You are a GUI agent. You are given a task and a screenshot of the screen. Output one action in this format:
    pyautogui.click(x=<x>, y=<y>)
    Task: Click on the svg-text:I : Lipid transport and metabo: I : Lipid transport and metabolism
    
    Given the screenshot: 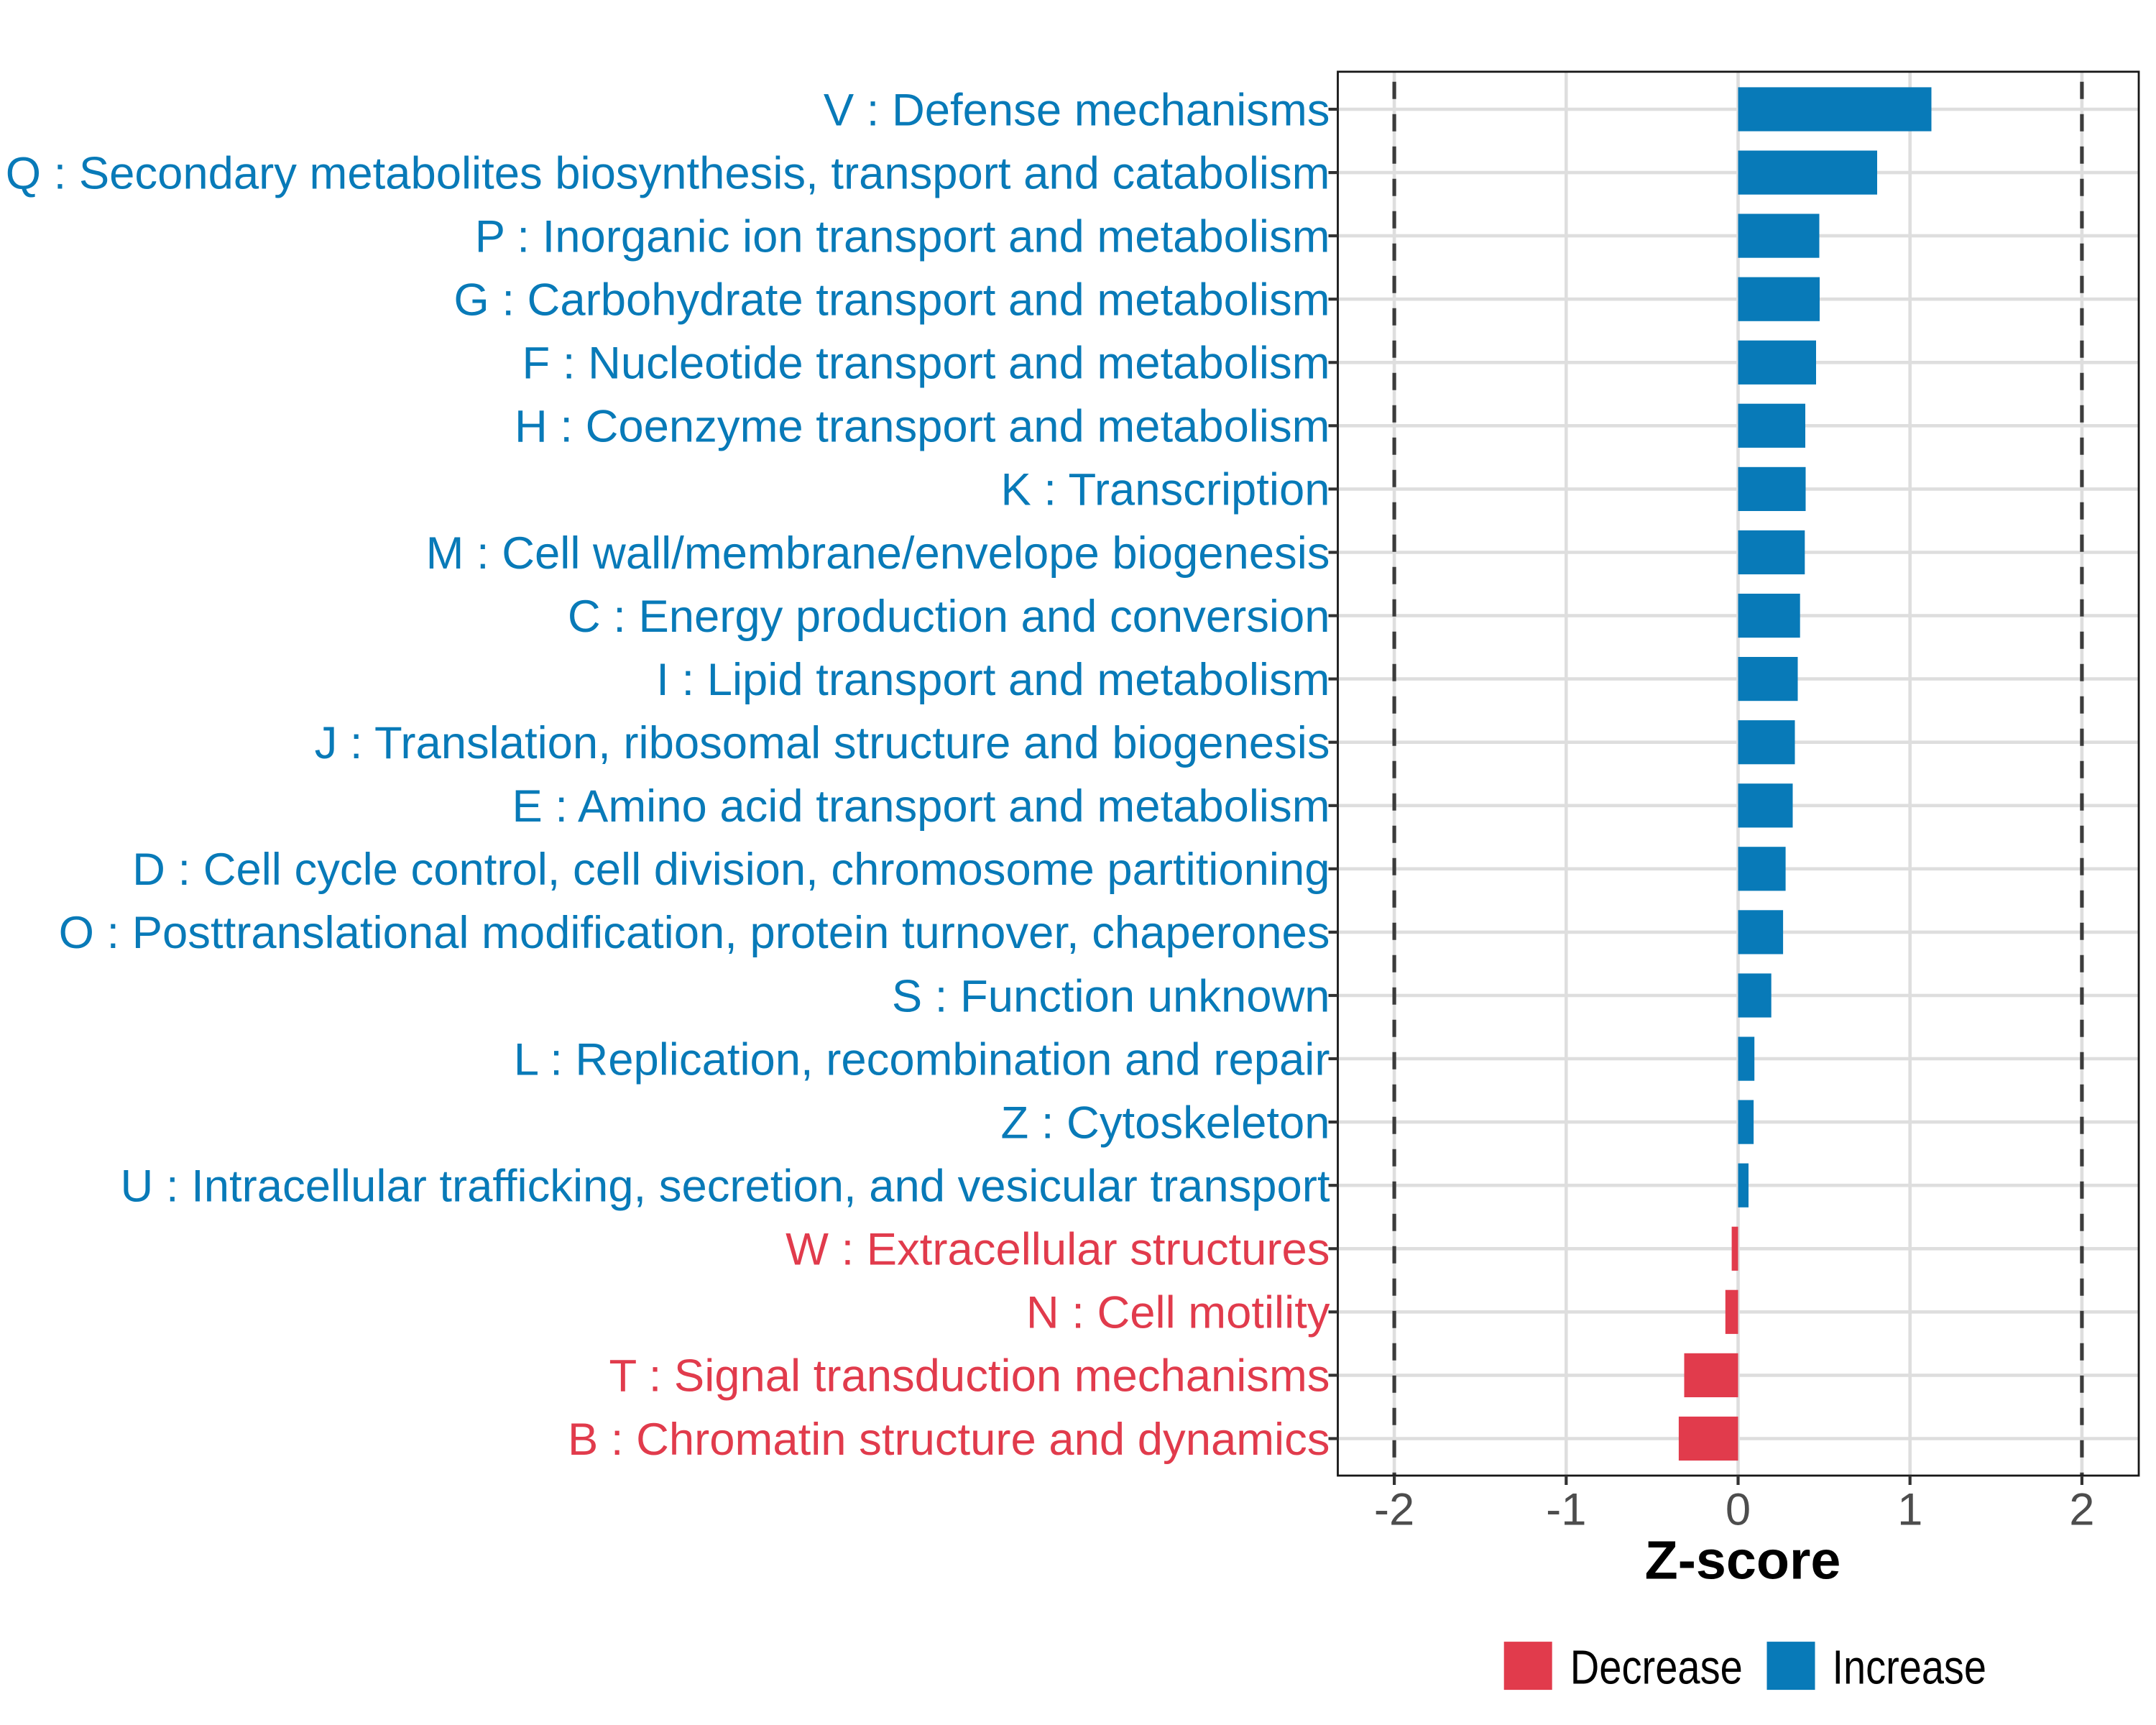 What is the action you would take?
    pyautogui.click(x=993, y=680)
    